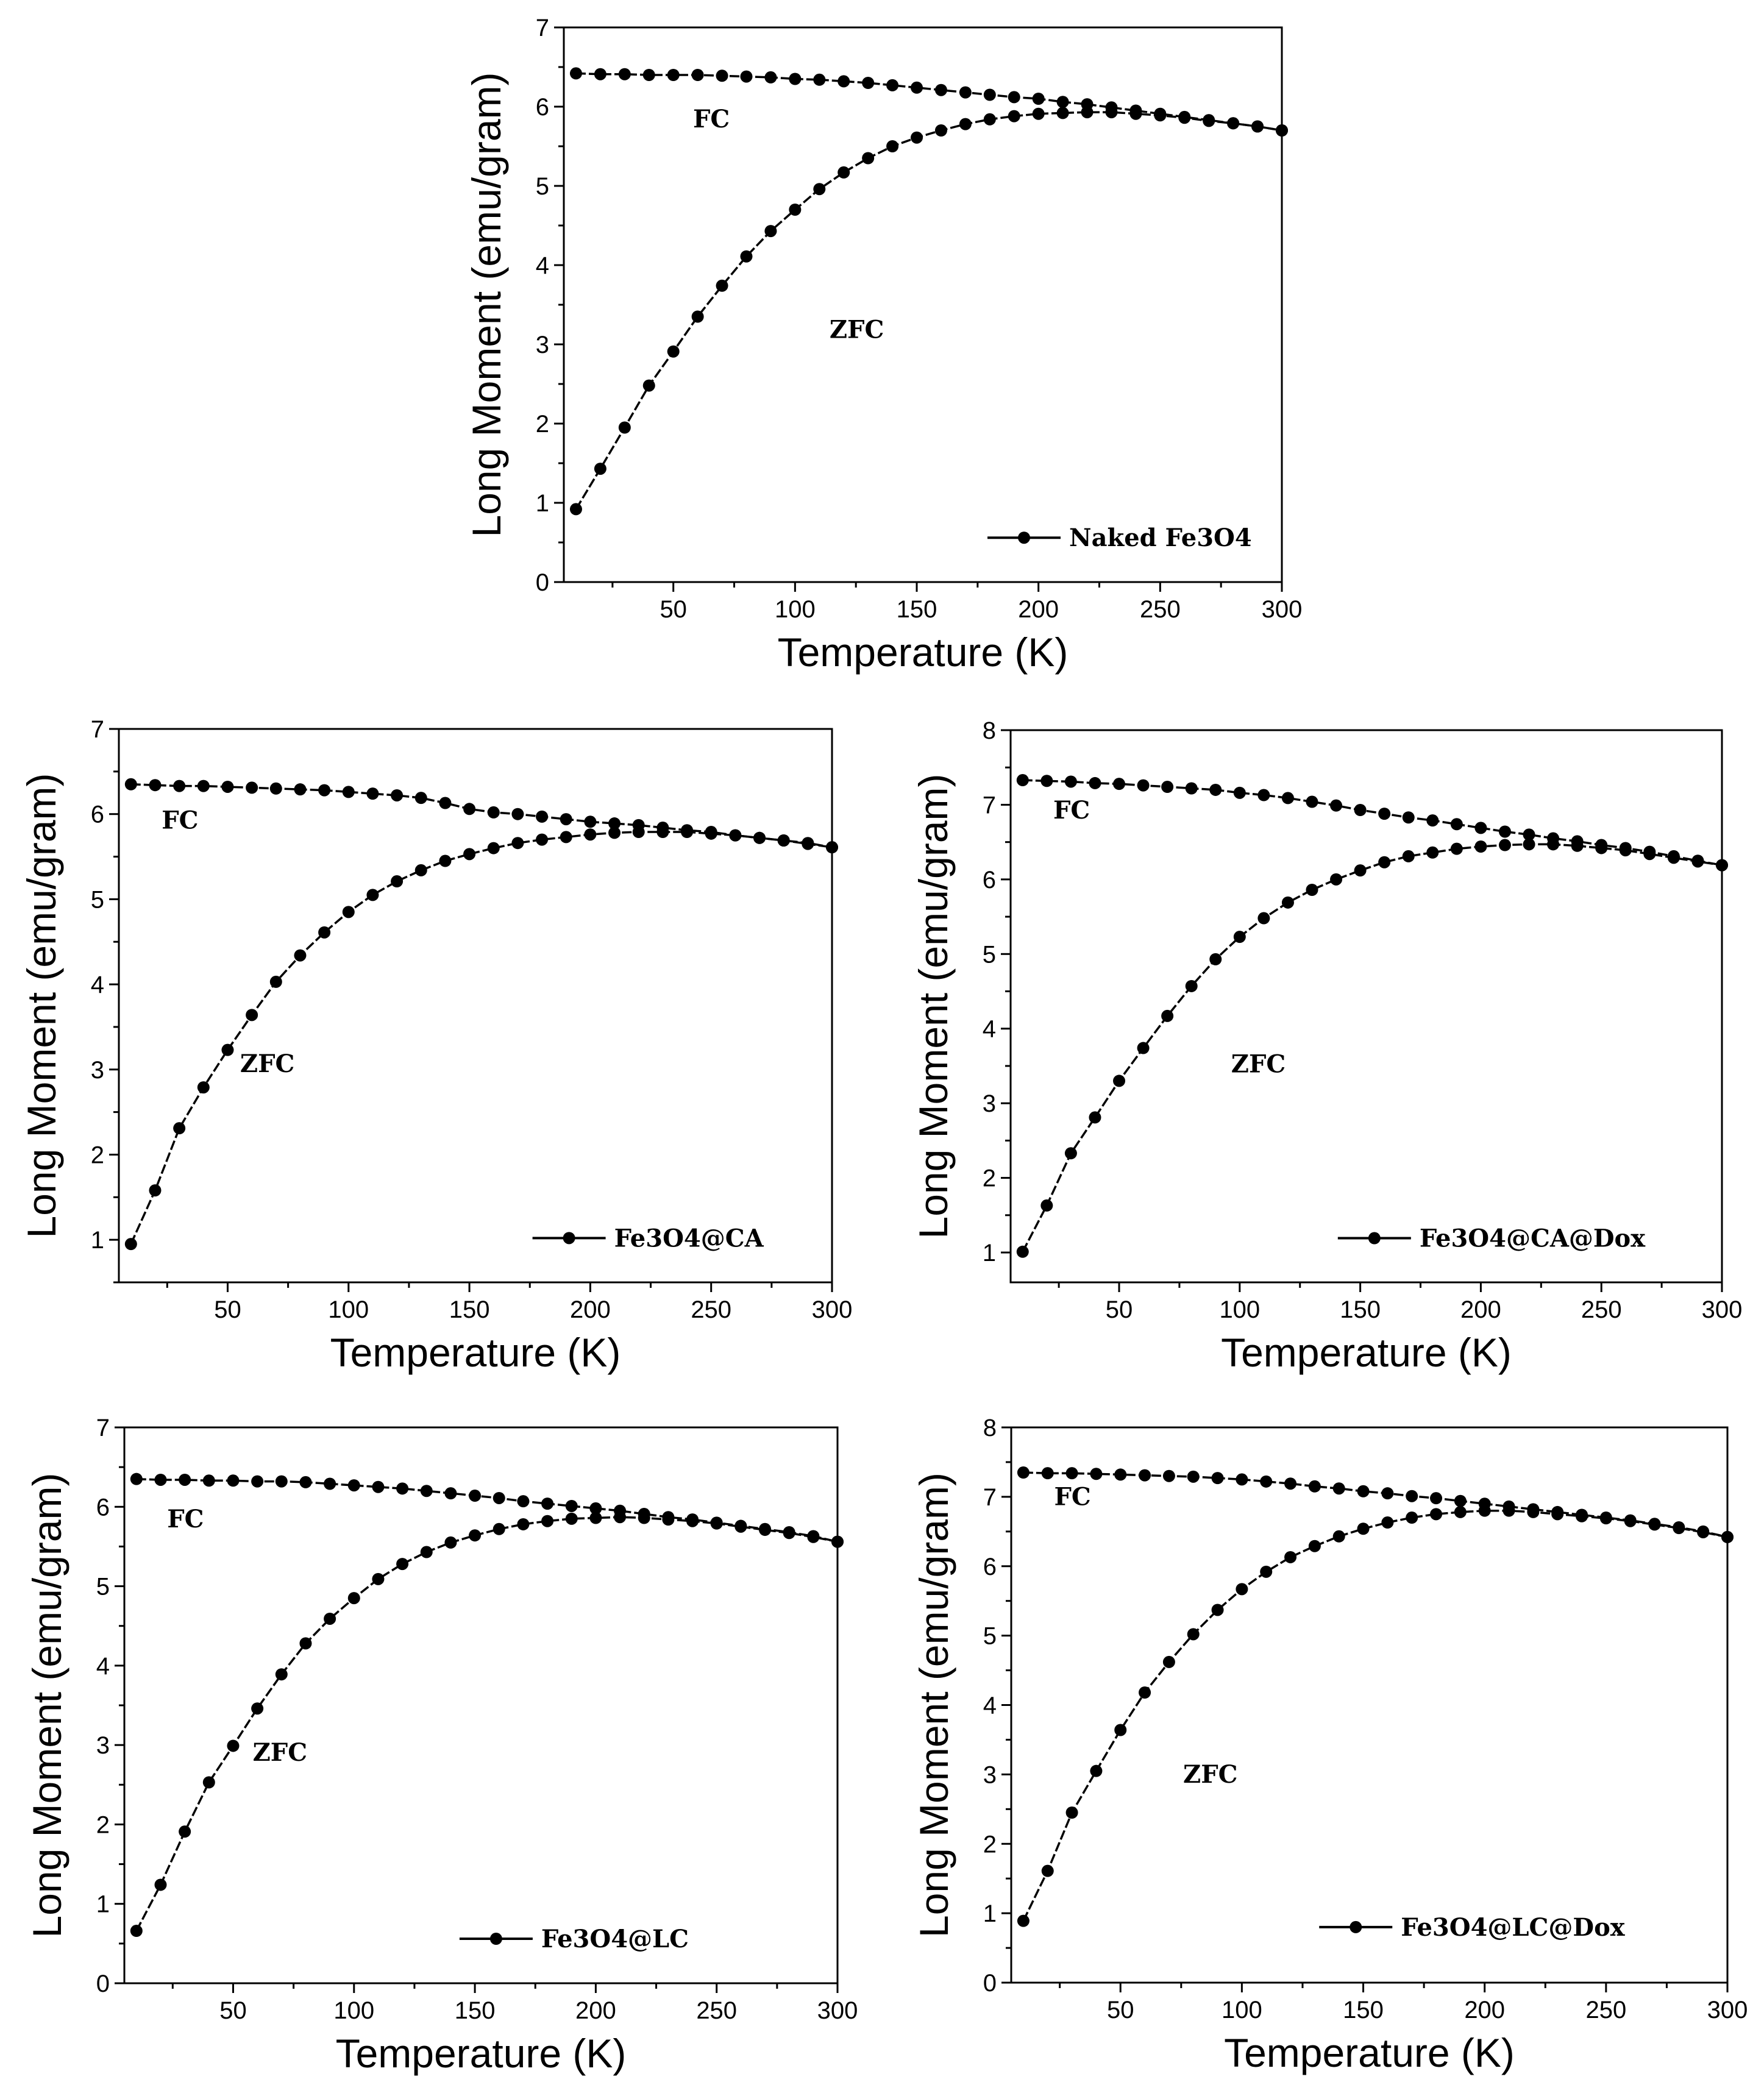 The height and width of the screenshot is (2096, 1764). Describe the element at coordinates (990, 1428) in the screenshot. I see `y-tick-label: 8` at that location.